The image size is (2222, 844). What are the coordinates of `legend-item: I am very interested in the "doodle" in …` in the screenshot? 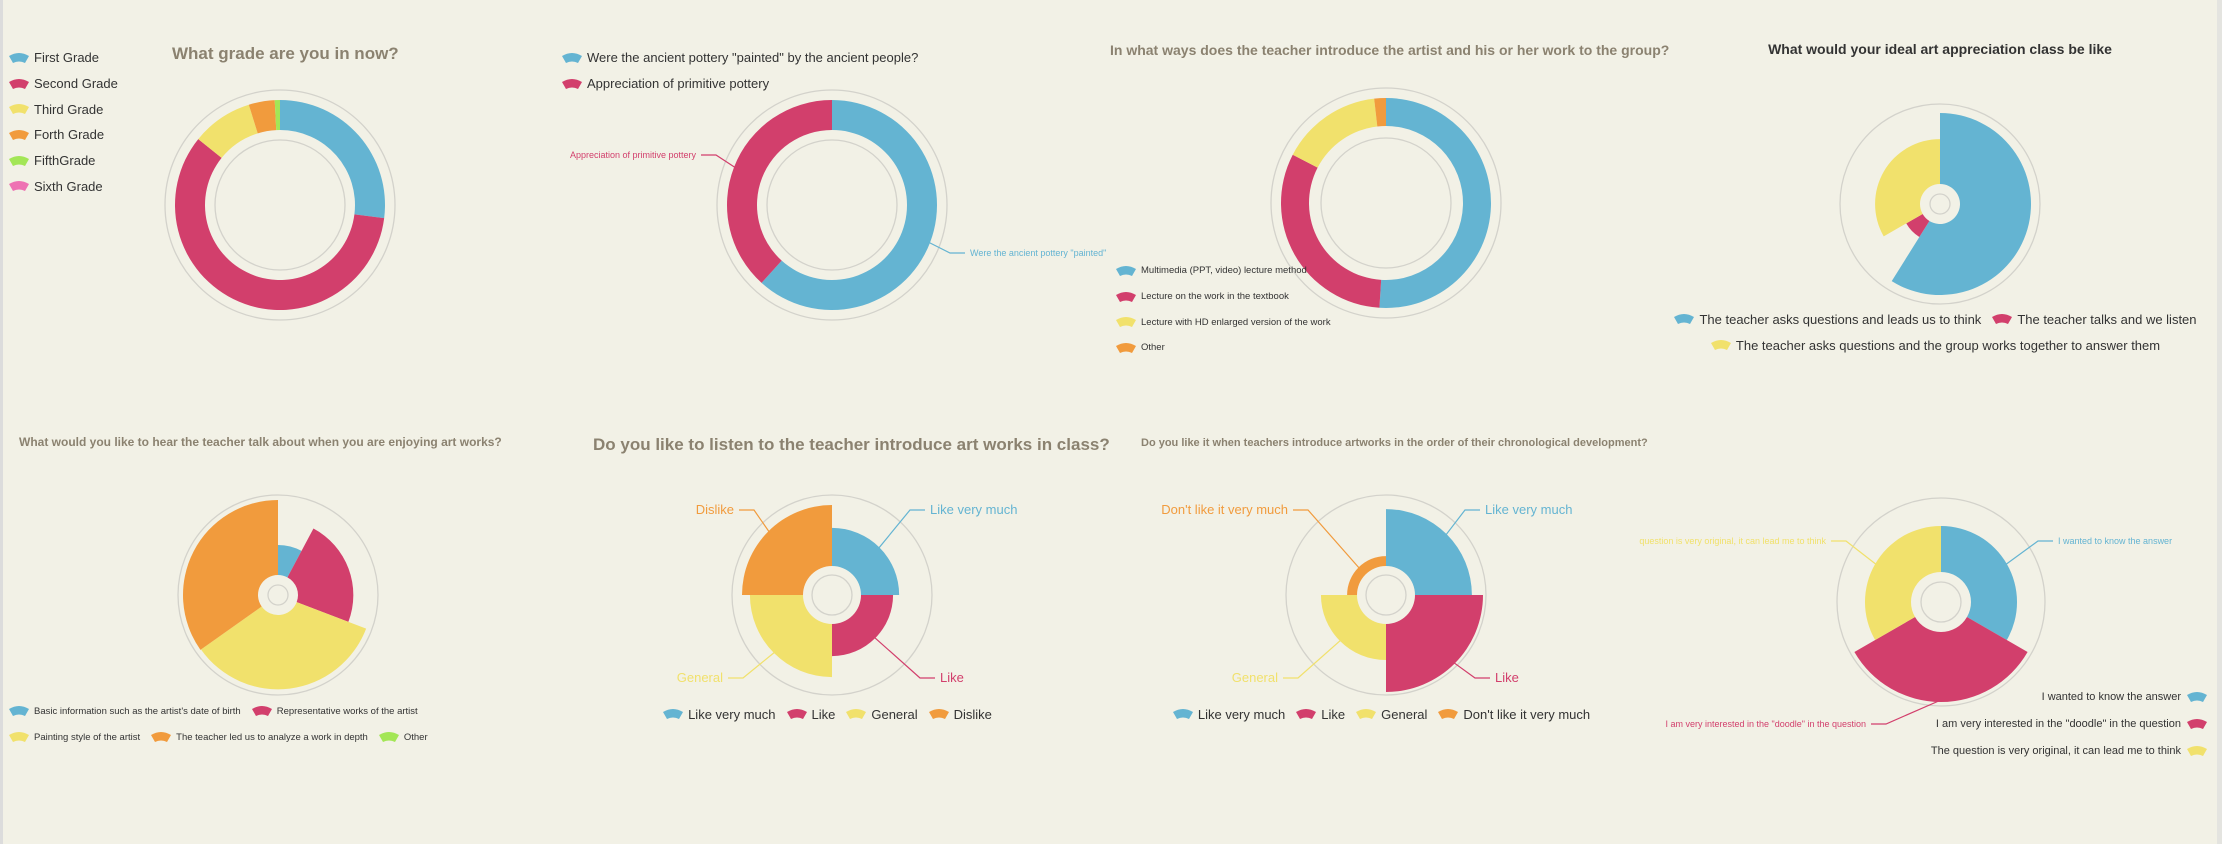 It's located at (2072, 724).